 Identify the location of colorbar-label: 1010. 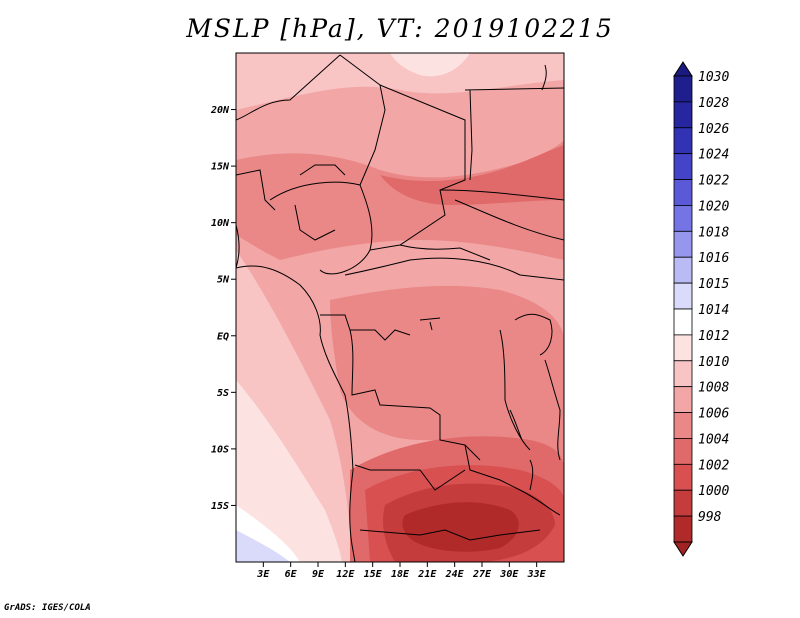
(713, 362).